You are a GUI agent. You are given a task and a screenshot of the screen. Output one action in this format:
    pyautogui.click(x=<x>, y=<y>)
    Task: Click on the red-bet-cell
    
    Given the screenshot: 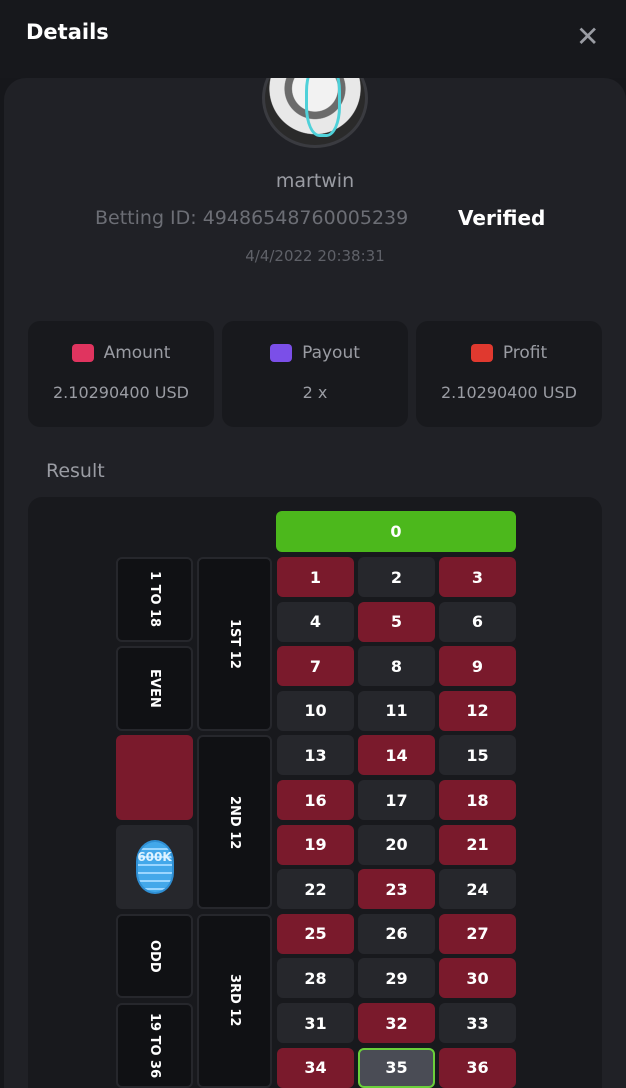 What is the action you would take?
    pyautogui.click(x=154, y=777)
    